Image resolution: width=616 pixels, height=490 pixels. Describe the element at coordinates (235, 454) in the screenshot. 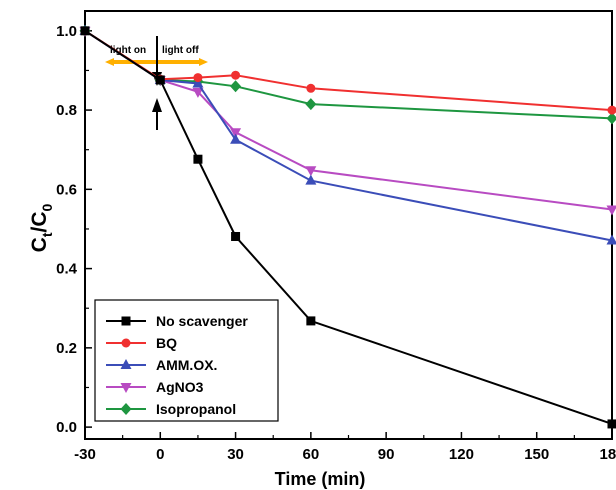

I see `x-tick-label: 30` at that location.